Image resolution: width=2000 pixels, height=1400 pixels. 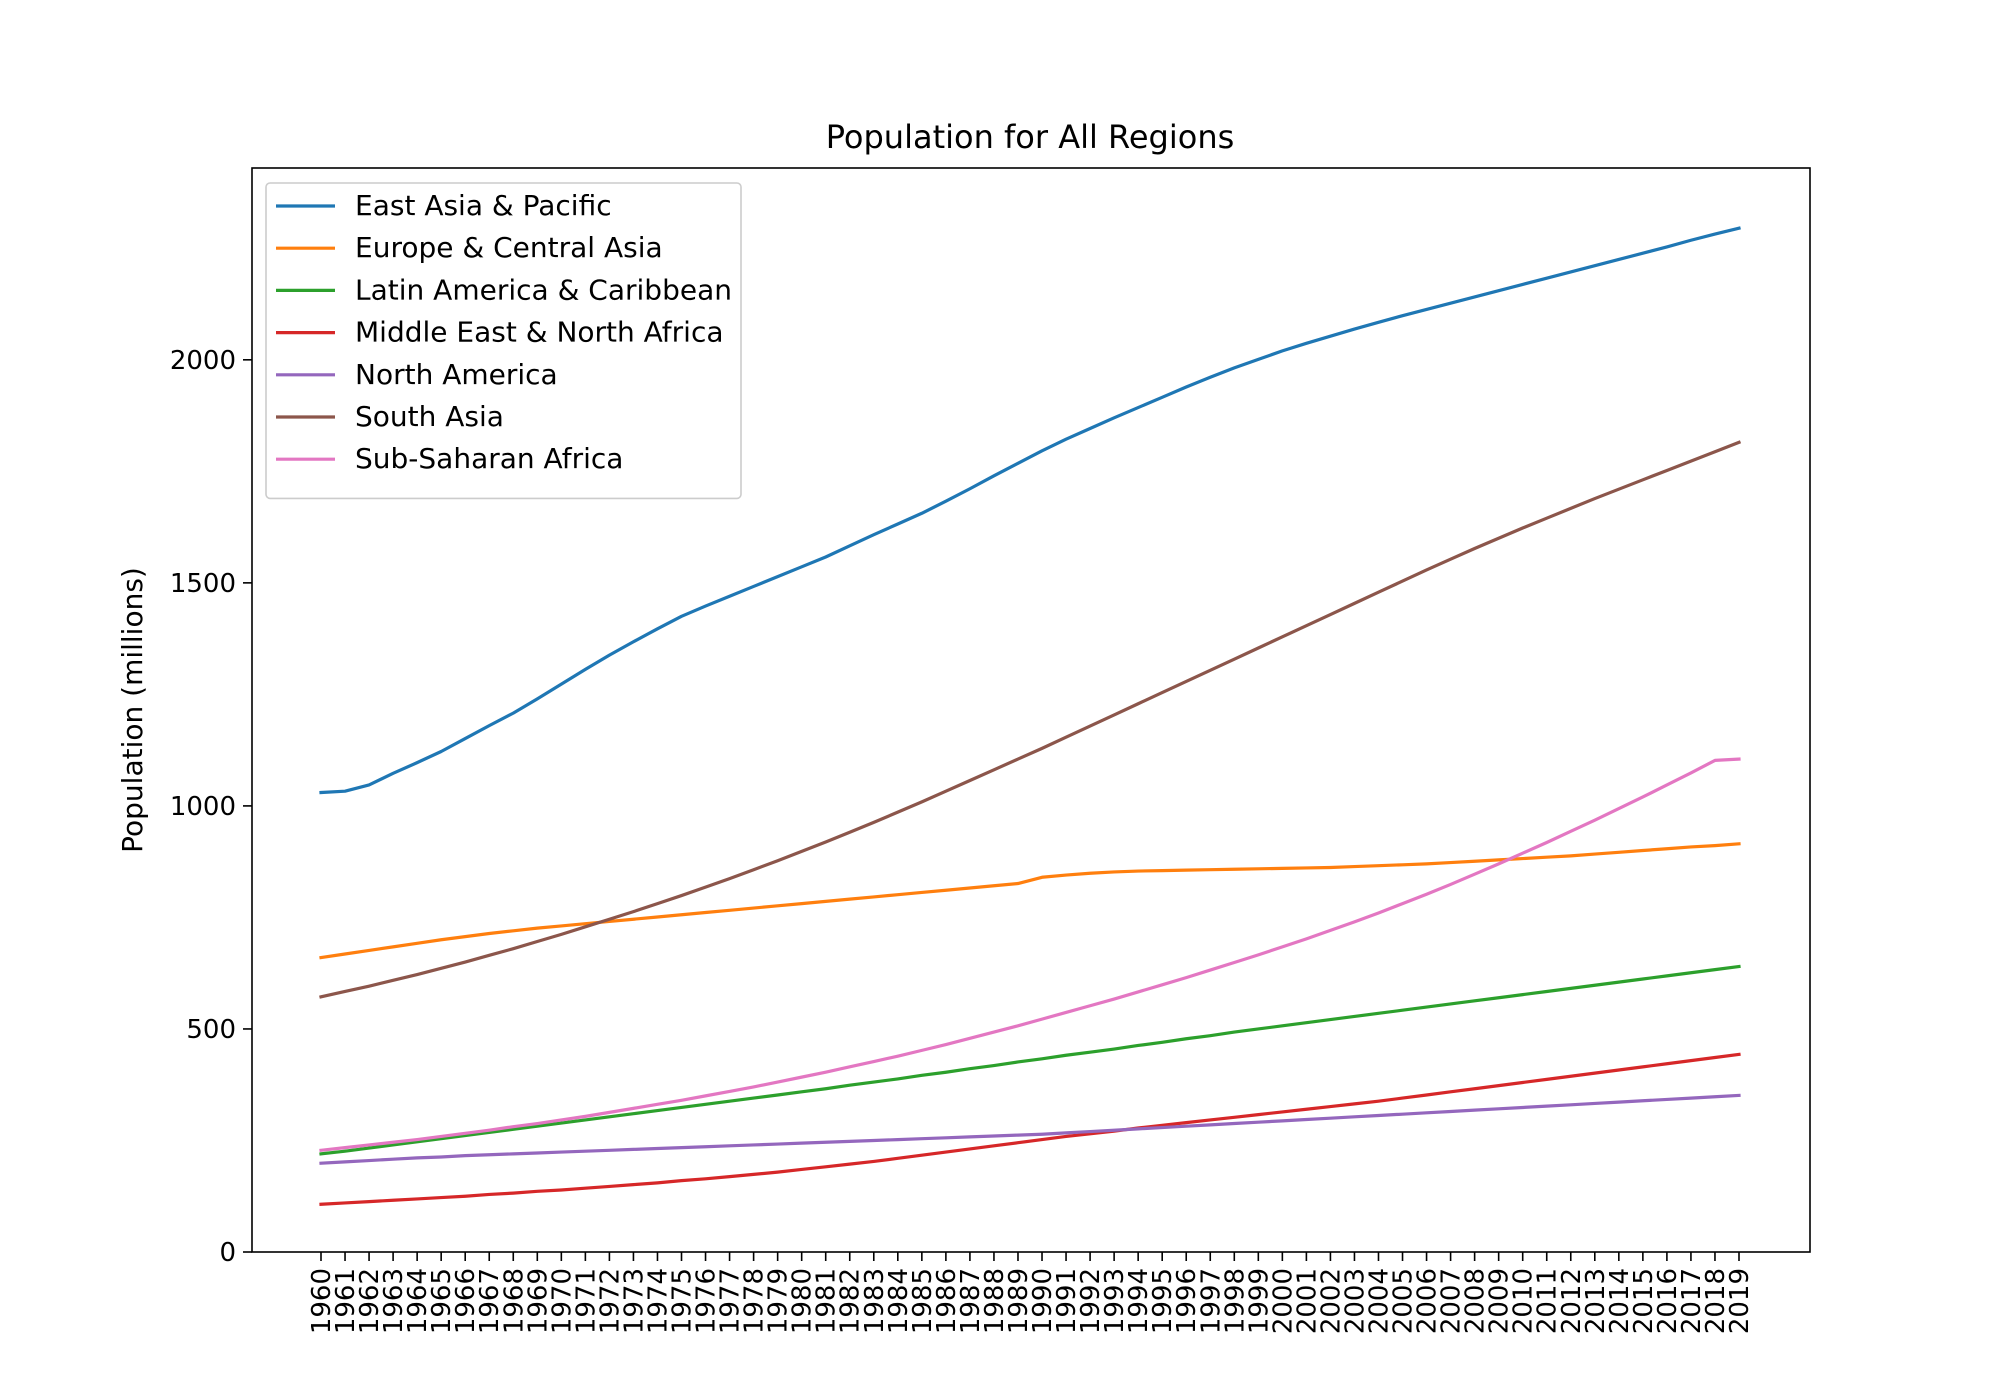 I want to click on legend-label-1: Europe & Central Asia, so click(x=509, y=247).